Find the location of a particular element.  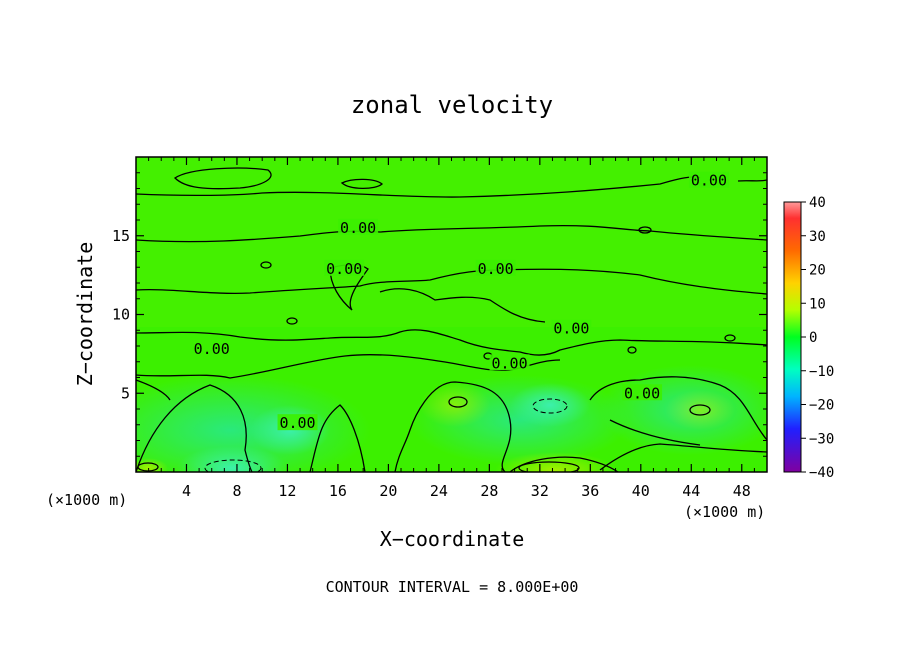

x-tick-label: 12 is located at coordinates (287, 491).